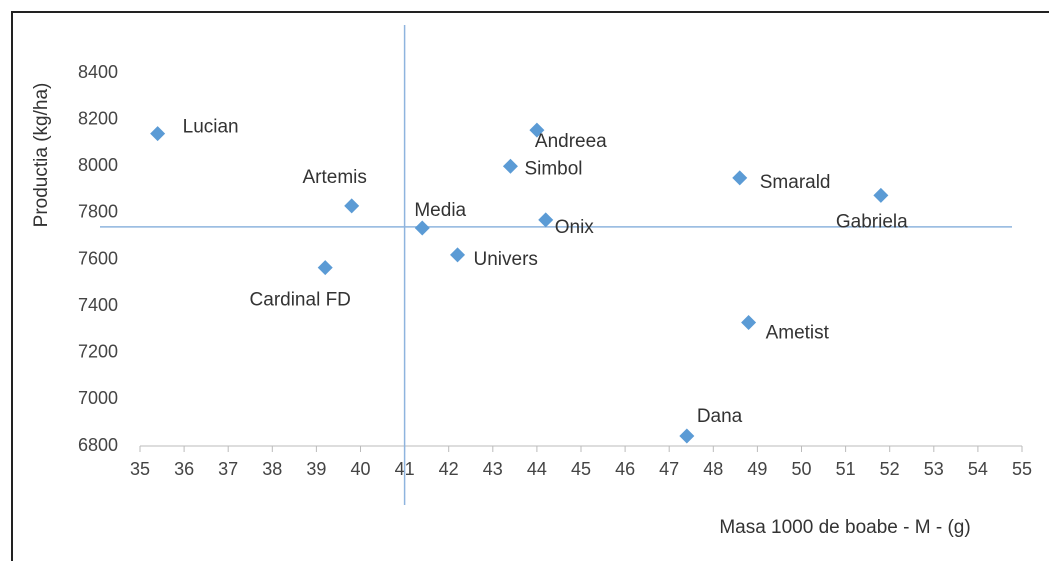 This screenshot has width=1049, height=561. I want to click on point-label: Simbol, so click(553, 168).